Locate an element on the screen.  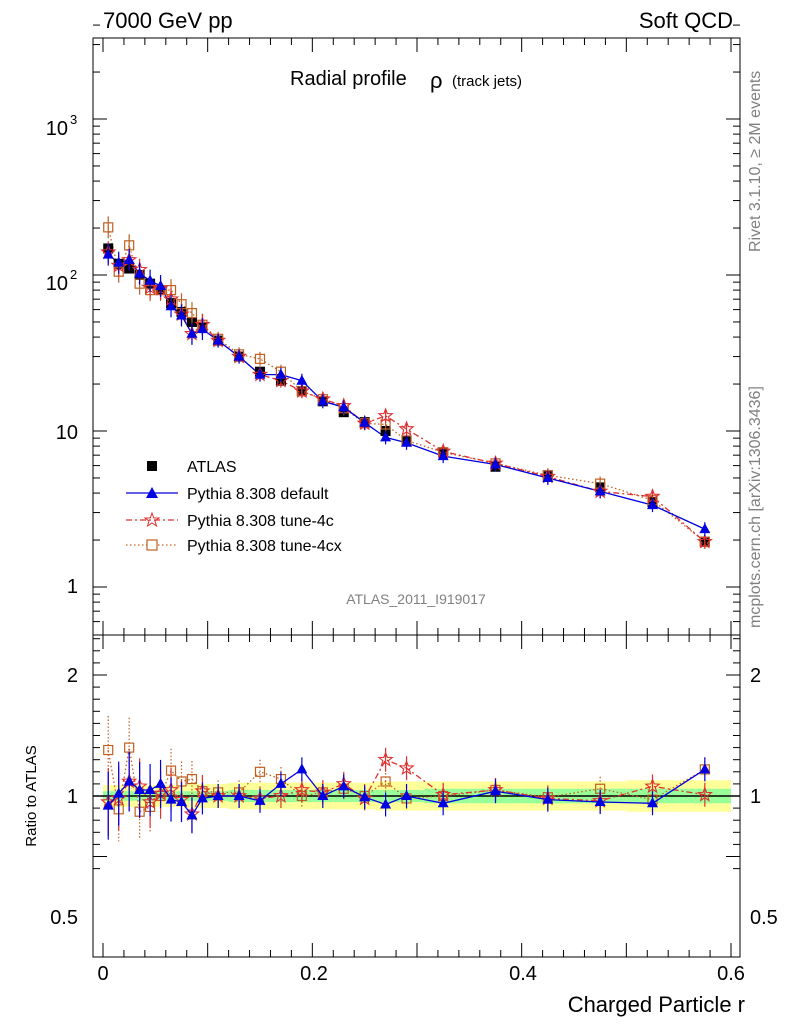
legend-marker-default is located at coordinates (152, 492).